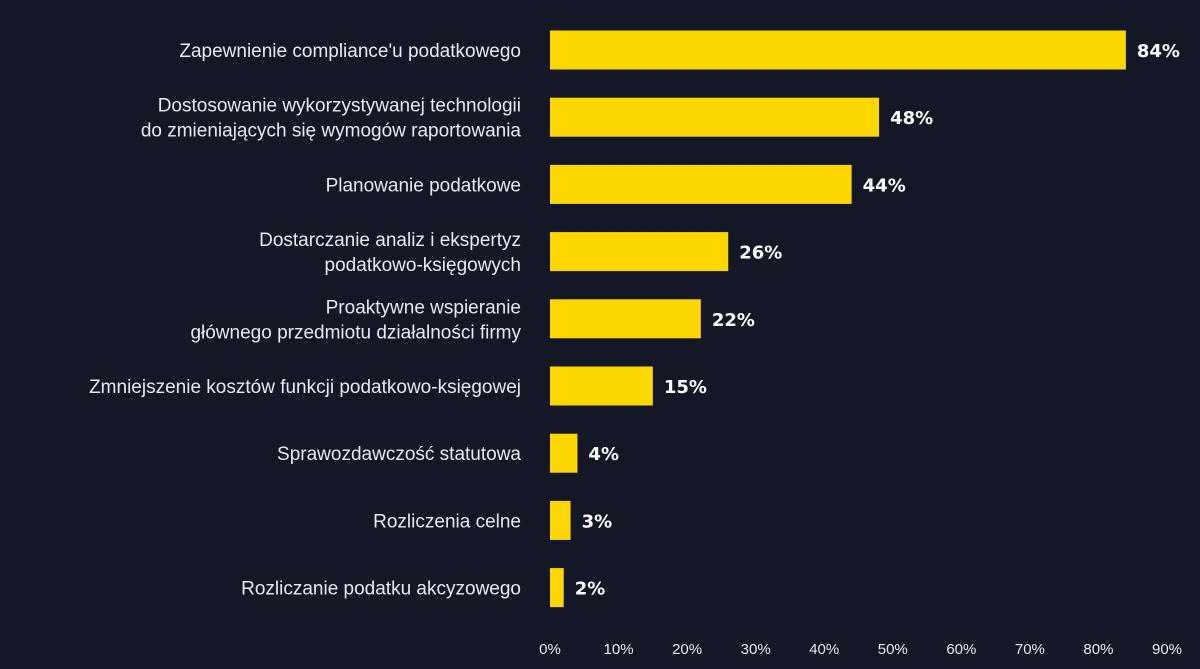  I want to click on category-label: Rozliczenia celne, so click(447, 521).